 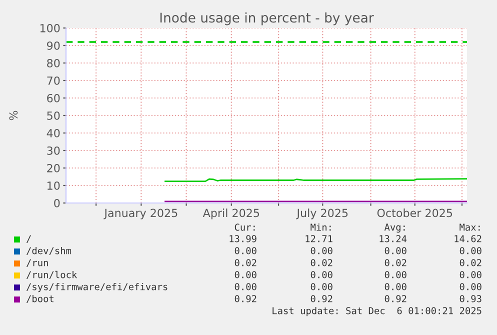 What do you see at coordinates (394, 228) in the screenshot?
I see `text: Avg:` at bounding box center [394, 228].